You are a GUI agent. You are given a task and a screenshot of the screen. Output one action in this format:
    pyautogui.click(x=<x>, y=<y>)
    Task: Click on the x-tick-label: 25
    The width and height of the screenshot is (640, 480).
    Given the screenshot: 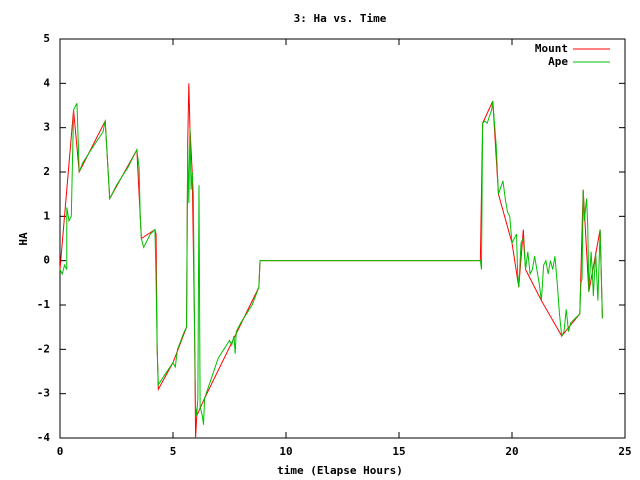 What is the action you would take?
    pyautogui.click(x=624, y=451)
    